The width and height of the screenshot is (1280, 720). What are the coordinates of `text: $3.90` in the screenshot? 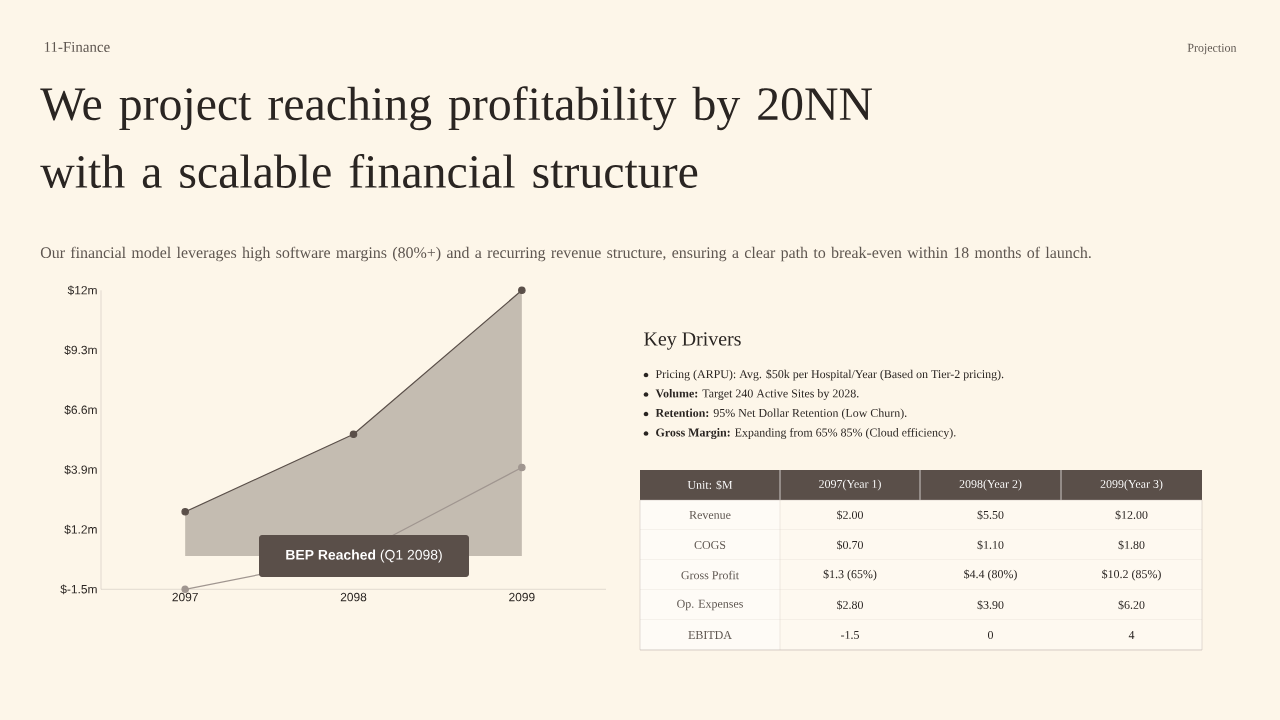 It's located at (990, 605).